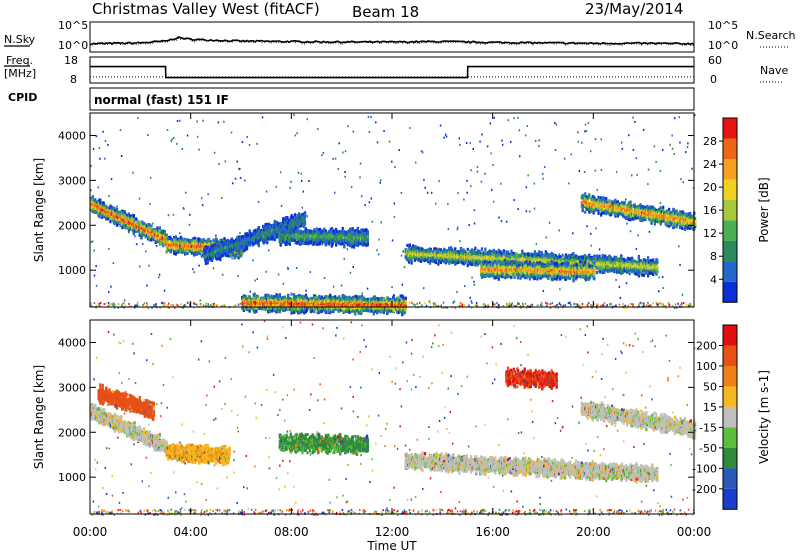  Describe the element at coordinates (634, 9) in the screenshot. I see `date-label: 23/May/2014` at that location.